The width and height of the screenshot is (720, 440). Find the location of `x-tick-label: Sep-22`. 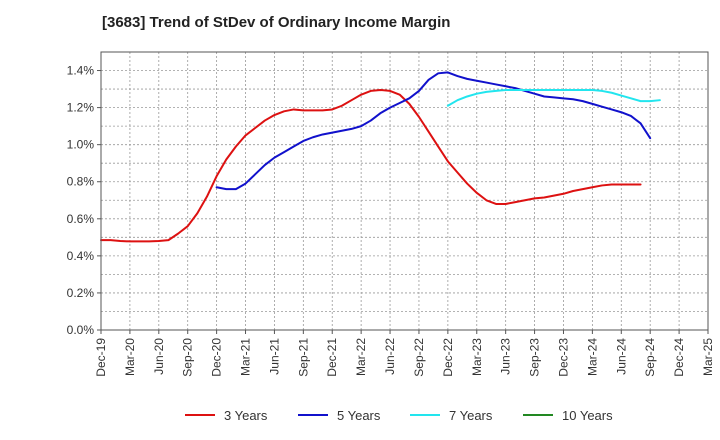

x-tick-label: Sep-22 is located at coordinates (419, 357).